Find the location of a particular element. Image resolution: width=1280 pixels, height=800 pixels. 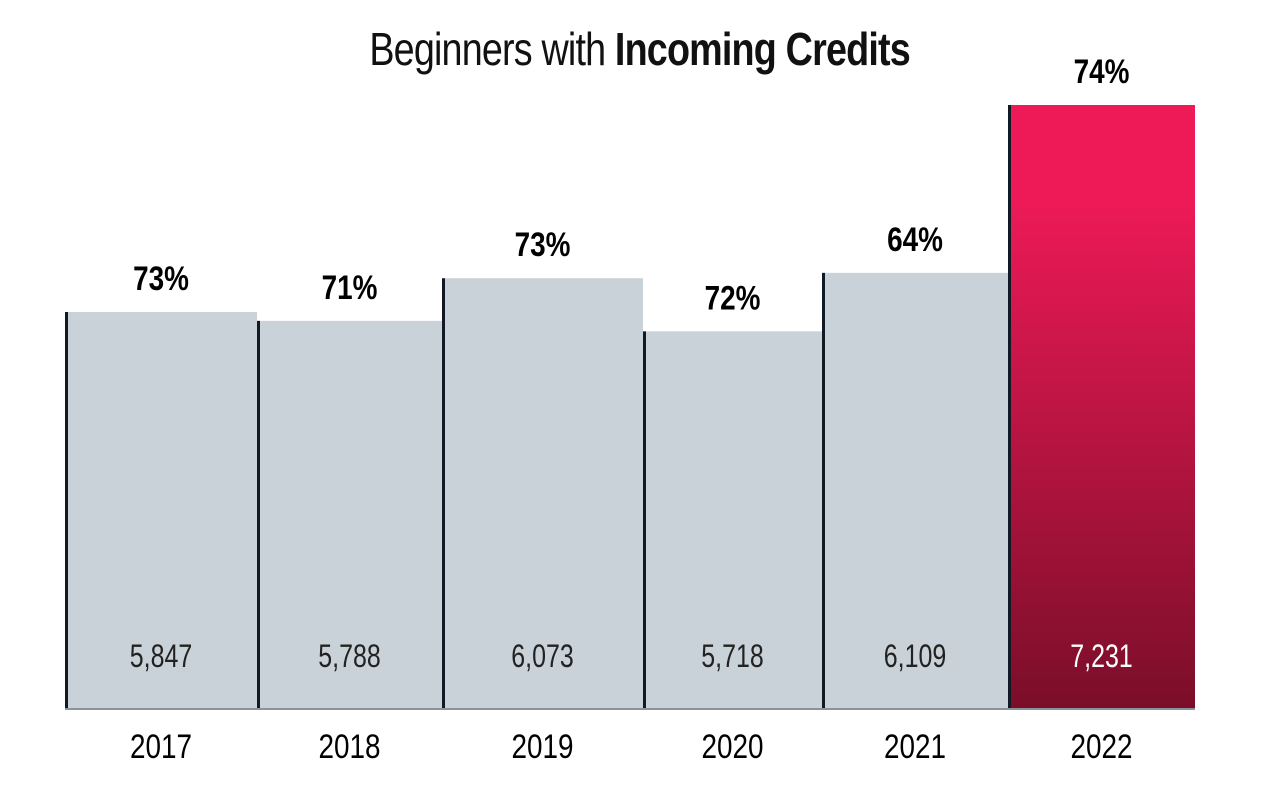

count-label: 5,788 is located at coordinates (349, 657).